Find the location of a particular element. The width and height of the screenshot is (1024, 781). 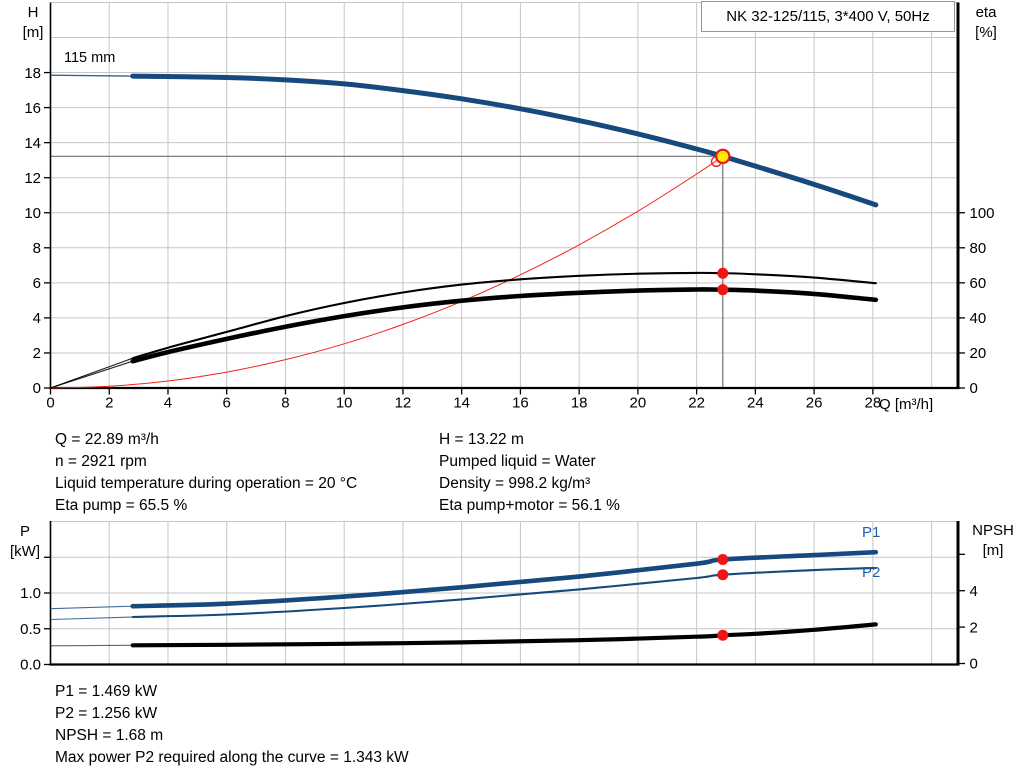

speed-value: n = 2921 rpm is located at coordinates (101, 461).